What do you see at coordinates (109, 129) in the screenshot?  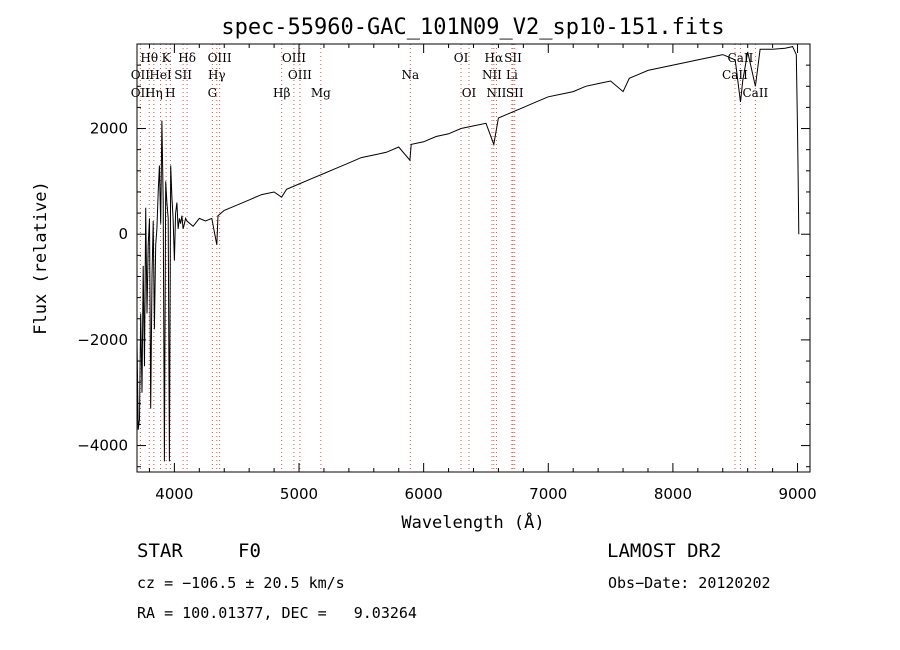 I see `y-tick-label: 2000` at bounding box center [109, 129].